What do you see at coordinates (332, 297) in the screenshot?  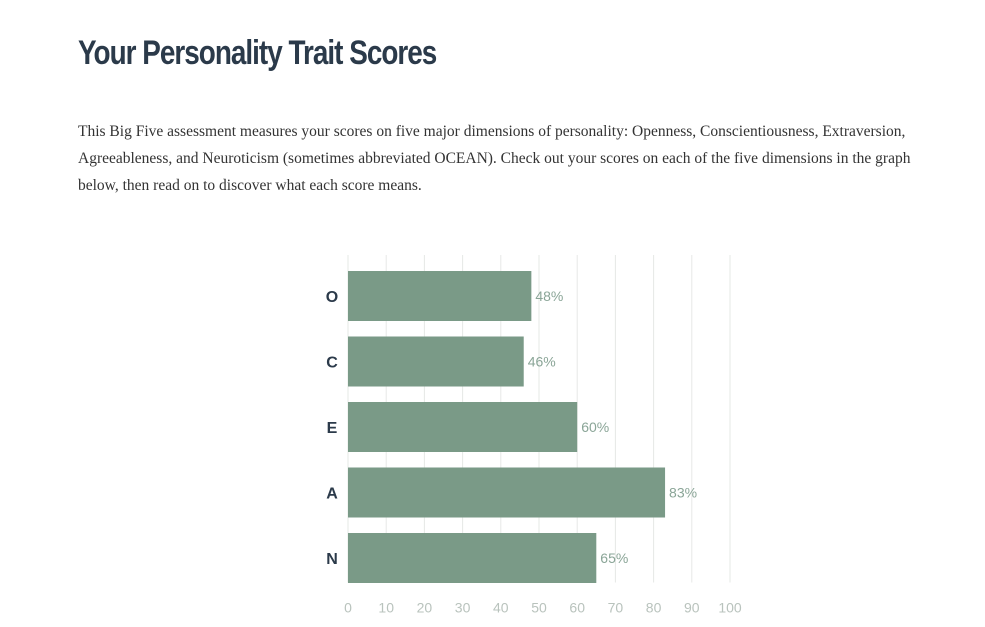 I see `category-label-o: O` at bounding box center [332, 297].